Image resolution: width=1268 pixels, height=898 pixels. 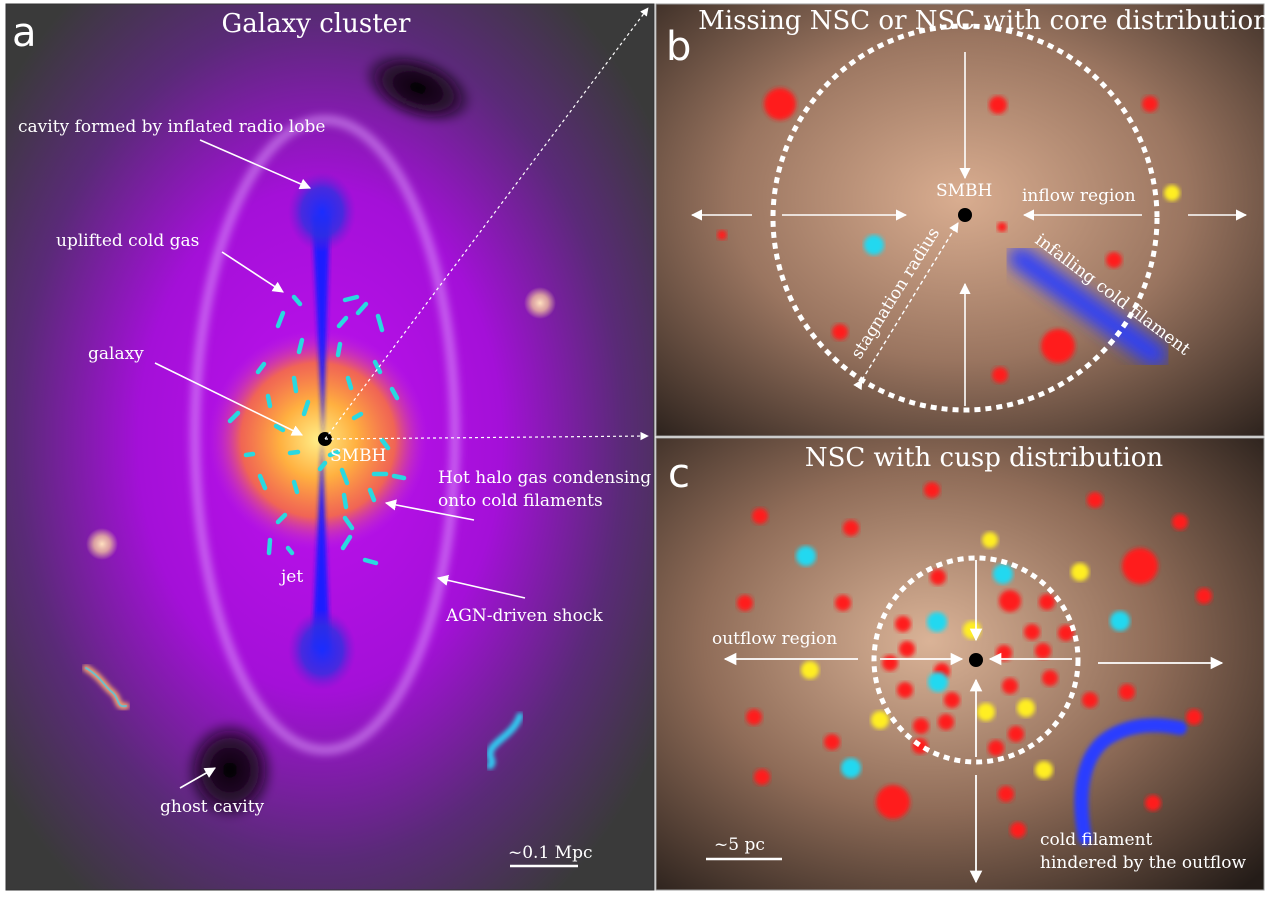 What do you see at coordinates (1079, 196) in the screenshot?
I see `inflow-label: inflow region` at bounding box center [1079, 196].